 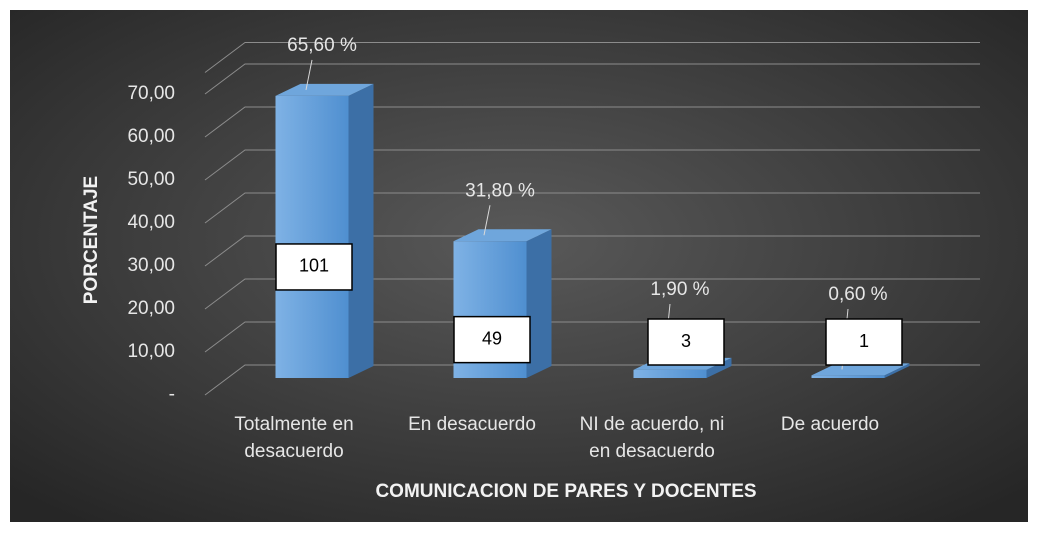 What do you see at coordinates (592, 57) in the screenshot?
I see `plot-frame` at bounding box center [592, 57].